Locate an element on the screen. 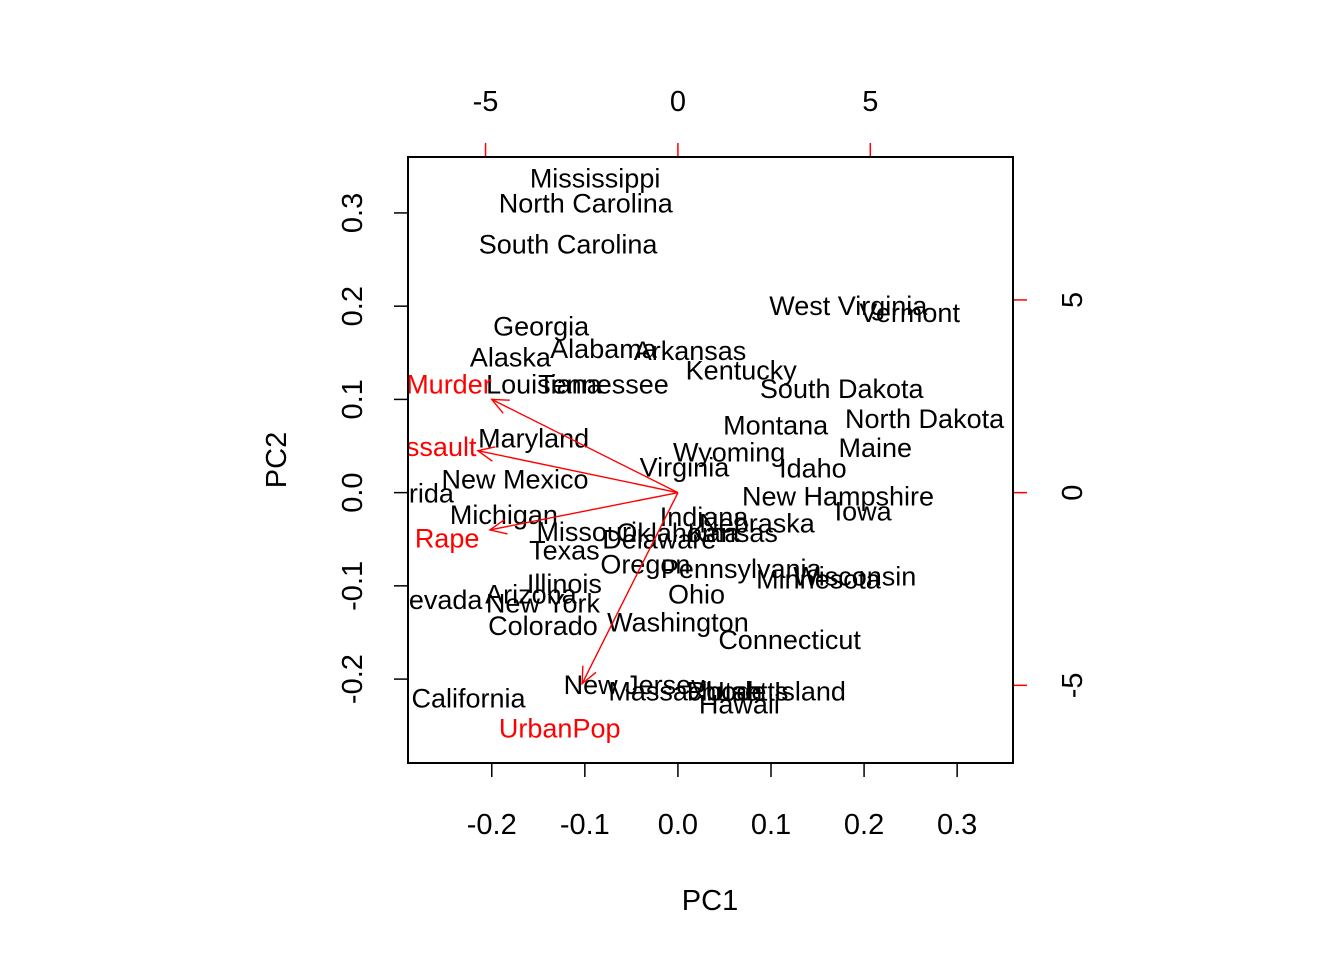 The width and height of the screenshot is (1344, 960). state-point-label: Illinois is located at coordinates (564, 584).